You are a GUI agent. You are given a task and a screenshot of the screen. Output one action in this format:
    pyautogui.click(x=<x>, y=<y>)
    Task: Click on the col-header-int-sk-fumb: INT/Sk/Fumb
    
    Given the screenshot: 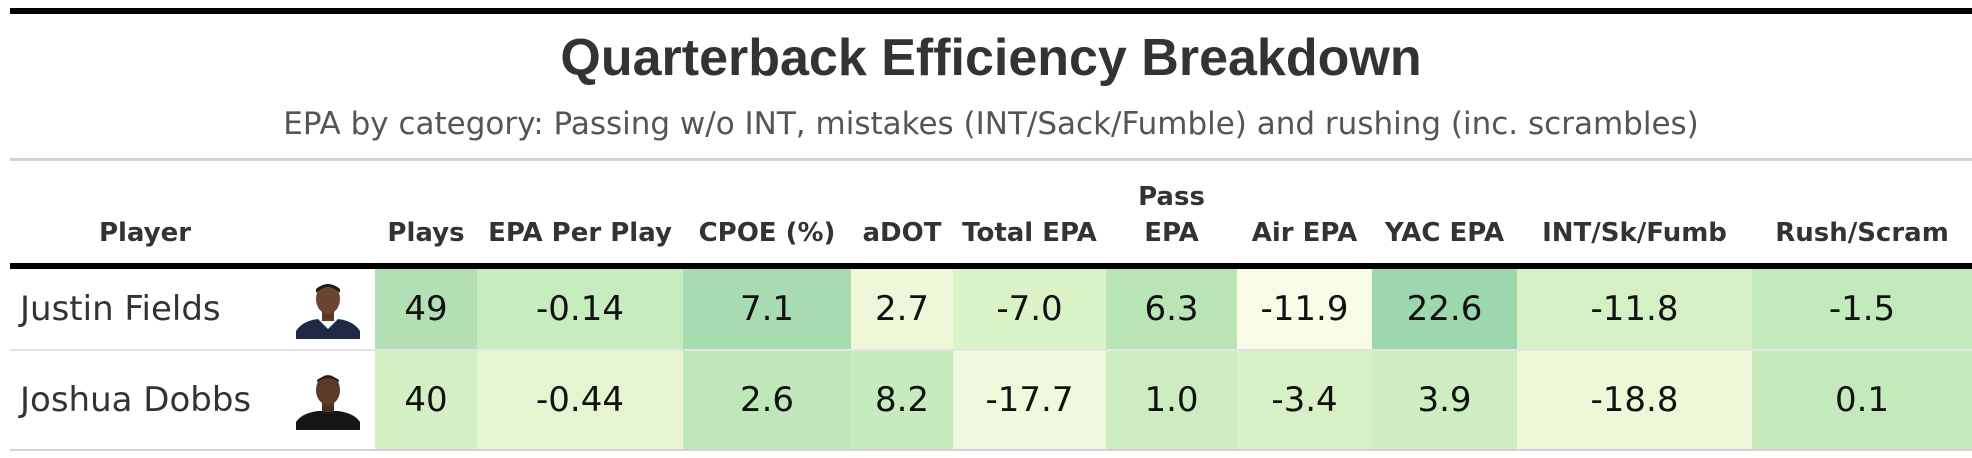 What is the action you would take?
    pyautogui.click(x=1634, y=233)
    